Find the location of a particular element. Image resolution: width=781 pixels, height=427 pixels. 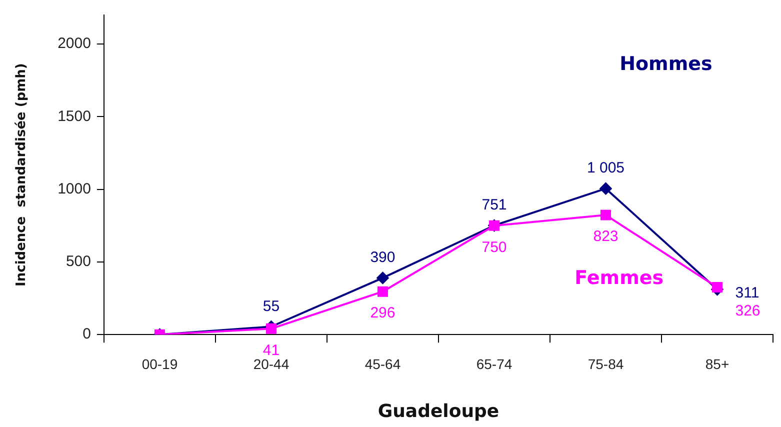

data-label: 326 is located at coordinates (747, 311).